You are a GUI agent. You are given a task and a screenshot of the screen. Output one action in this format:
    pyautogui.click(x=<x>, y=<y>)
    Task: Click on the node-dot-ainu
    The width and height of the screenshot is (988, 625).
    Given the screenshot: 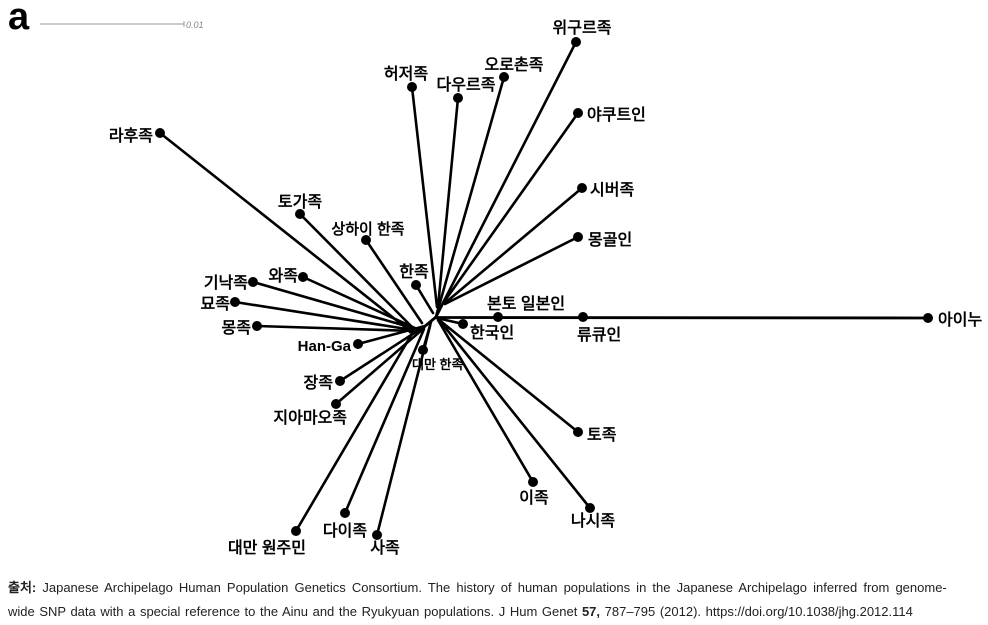 What is the action you would take?
    pyautogui.click(x=928, y=318)
    